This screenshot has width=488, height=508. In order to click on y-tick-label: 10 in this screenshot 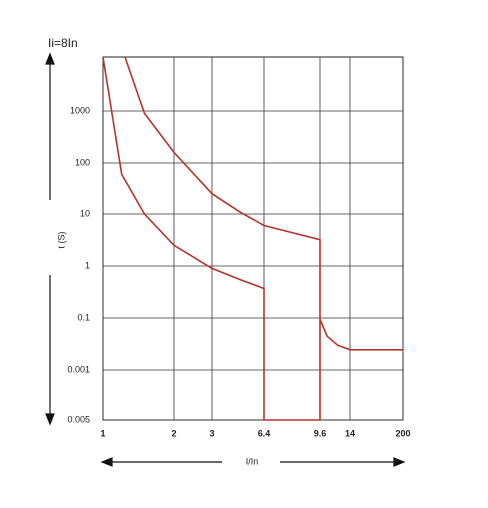, I will do `click(85, 213)`.